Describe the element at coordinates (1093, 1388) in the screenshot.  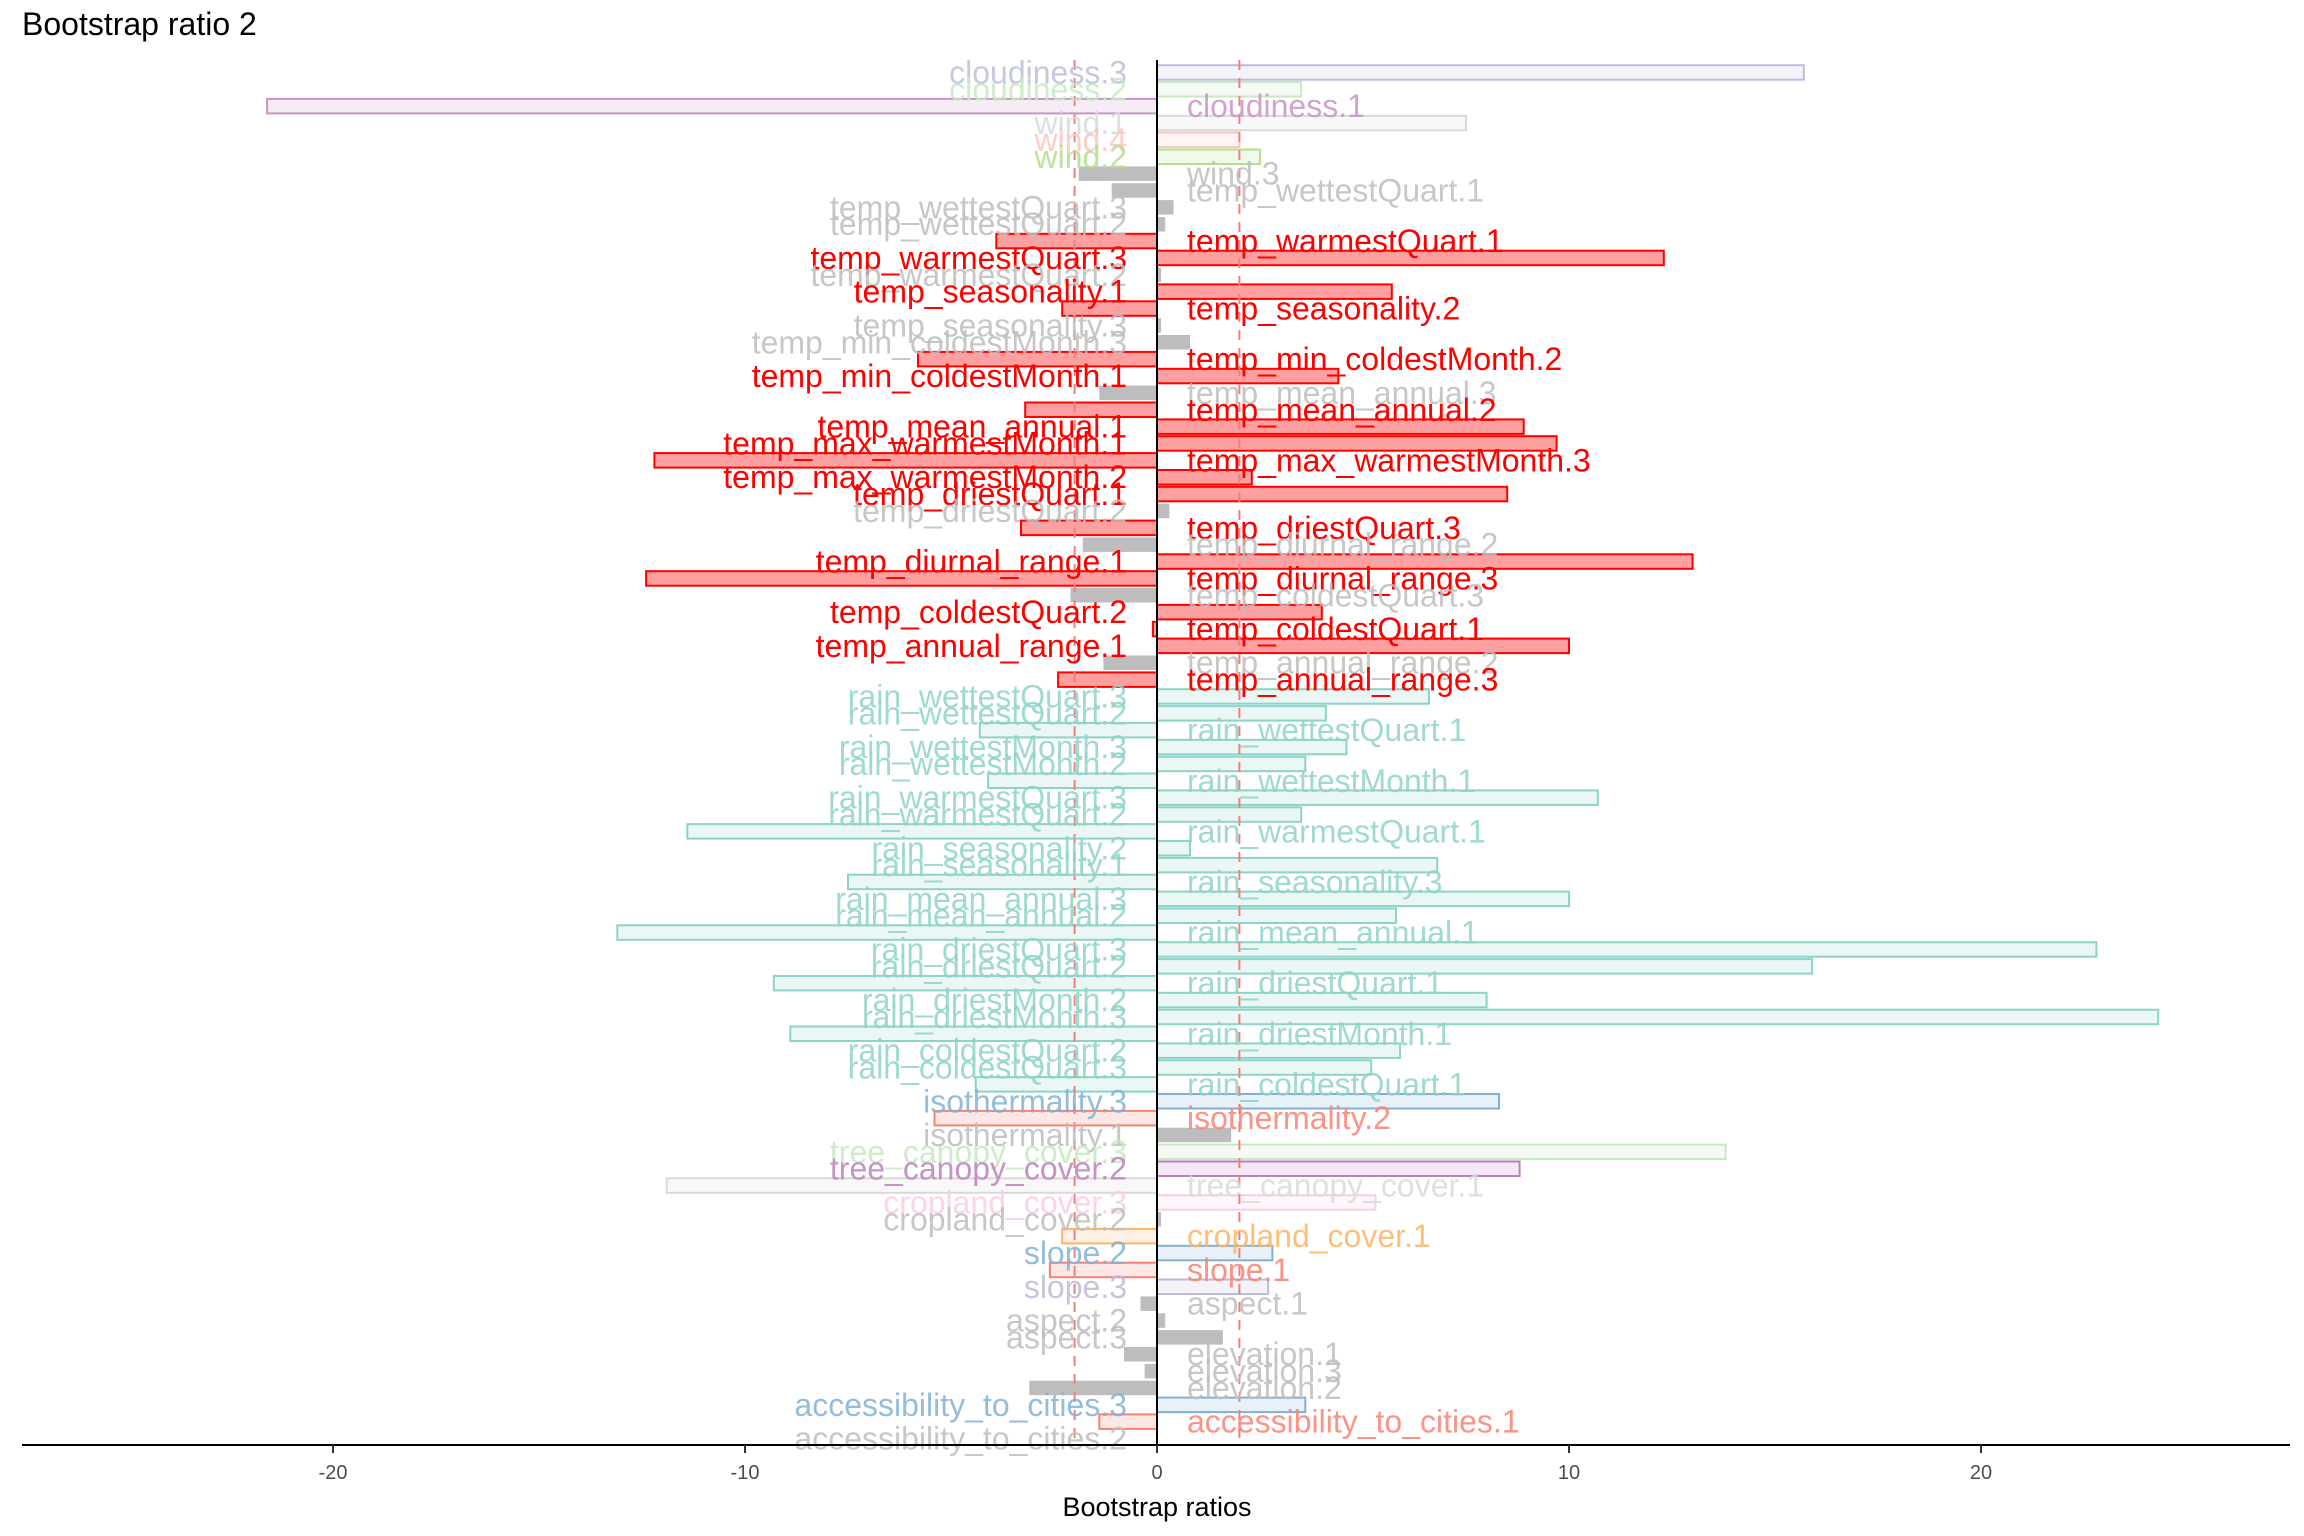
I see `bar-elevation.2` at that location.